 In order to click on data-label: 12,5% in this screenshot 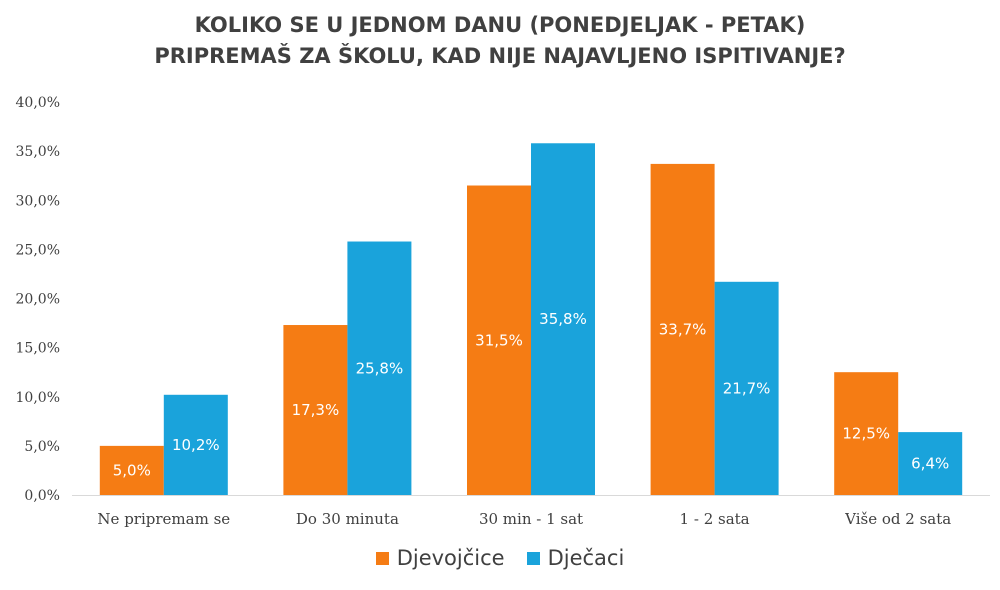, I will do `click(866, 434)`.